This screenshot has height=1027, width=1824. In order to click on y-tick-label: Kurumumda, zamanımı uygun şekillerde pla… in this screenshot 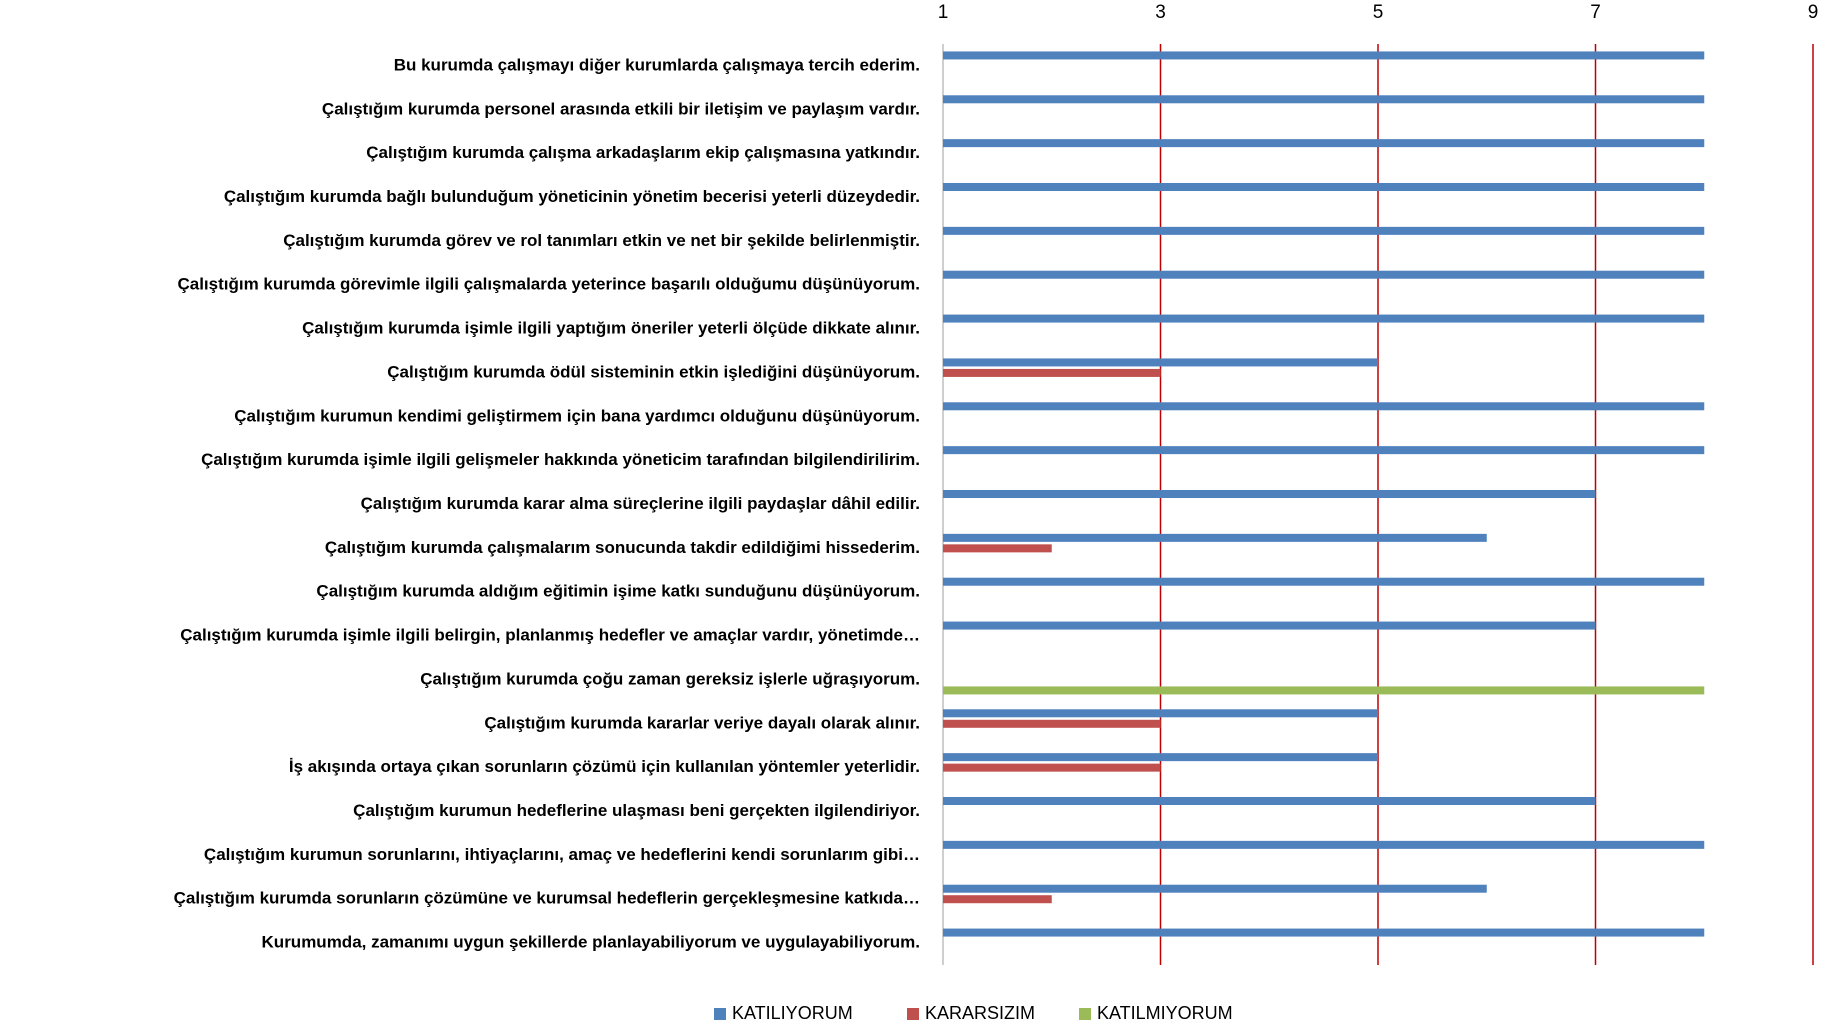, I will do `click(591, 942)`.